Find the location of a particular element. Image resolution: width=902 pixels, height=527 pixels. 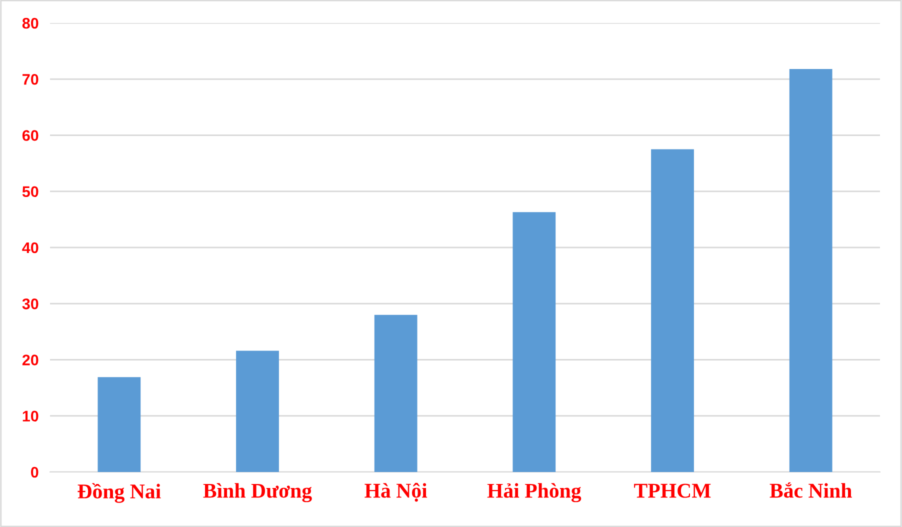

y-tick-label: 30 is located at coordinates (30, 304).